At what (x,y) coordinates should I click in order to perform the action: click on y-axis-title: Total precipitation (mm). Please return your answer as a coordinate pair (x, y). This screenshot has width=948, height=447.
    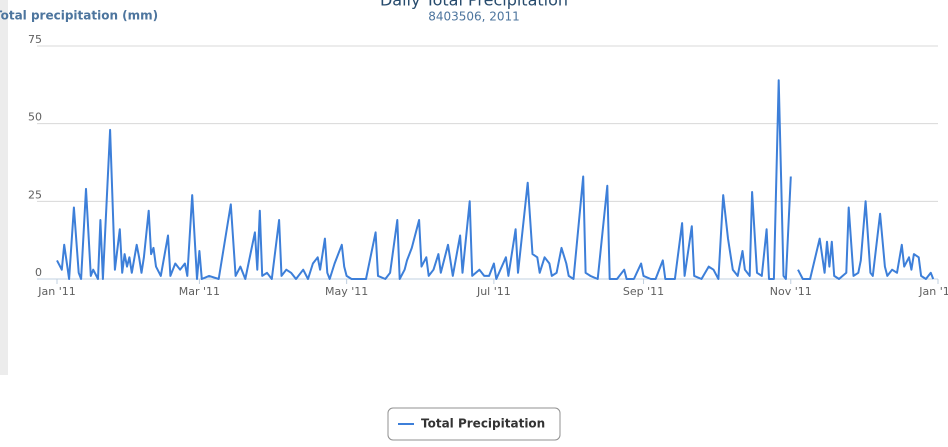
    Looking at the image, I should click on (79, 16).